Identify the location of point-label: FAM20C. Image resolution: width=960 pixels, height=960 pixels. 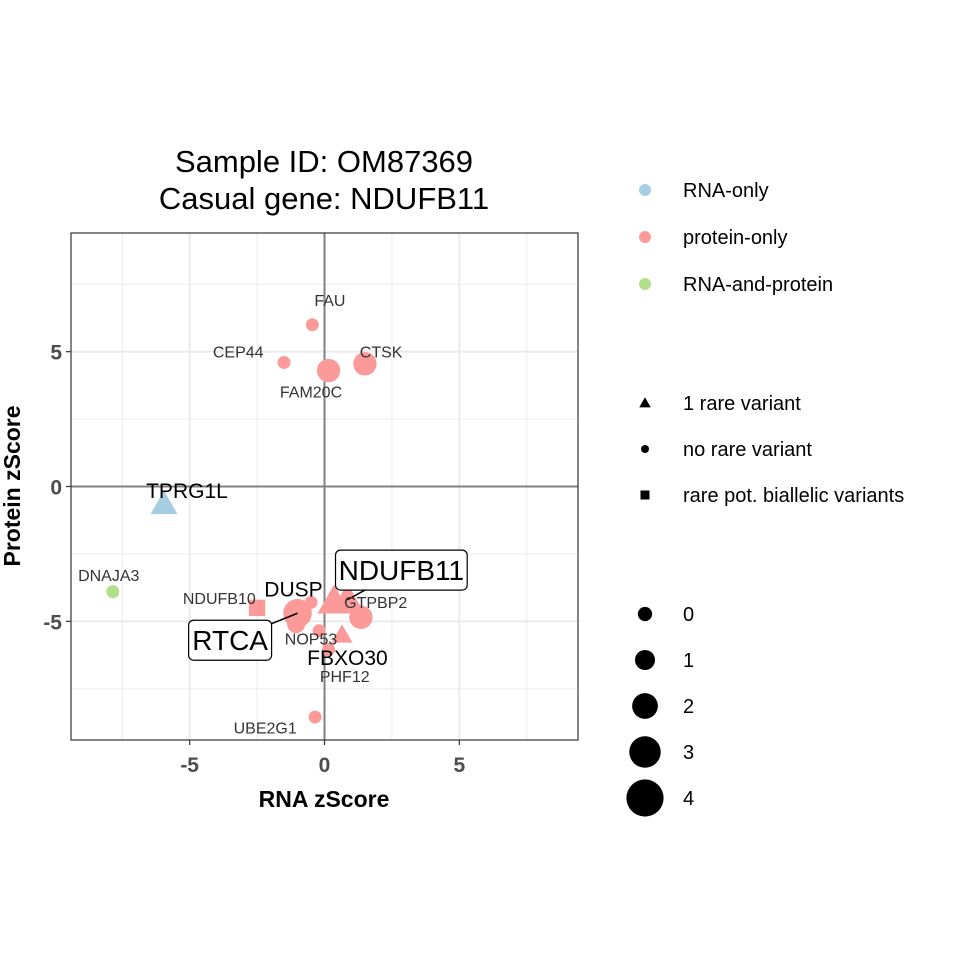
(311, 393).